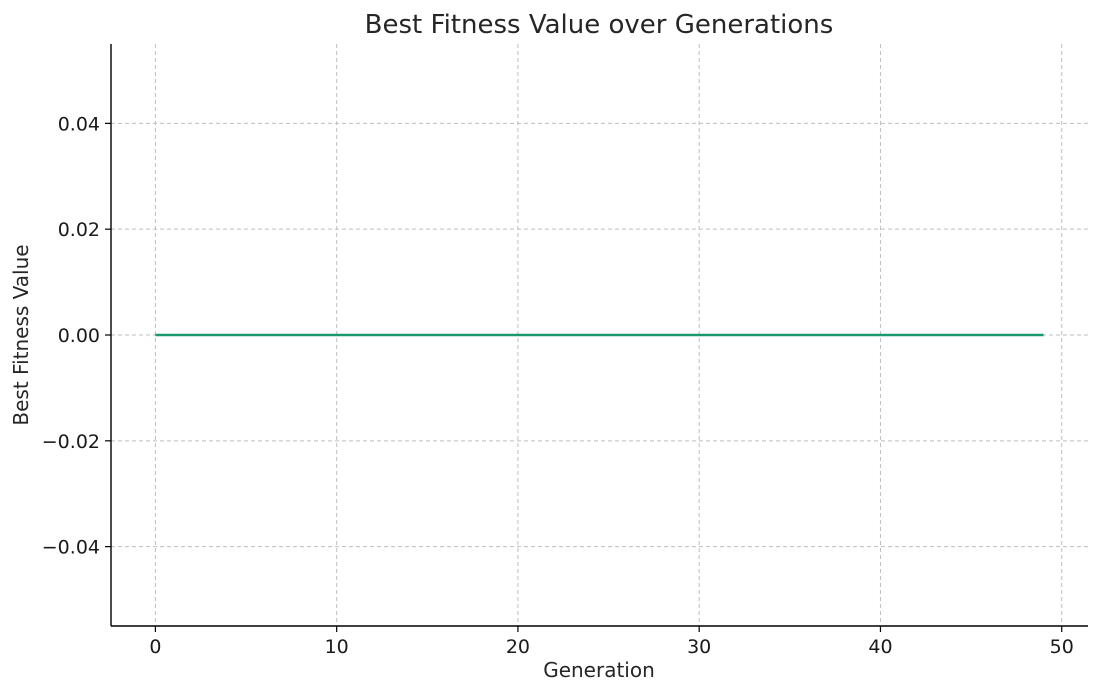 The width and height of the screenshot is (1100, 694). What do you see at coordinates (79, 336) in the screenshot?
I see `y-tick-label: 0.00` at bounding box center [79, 336].